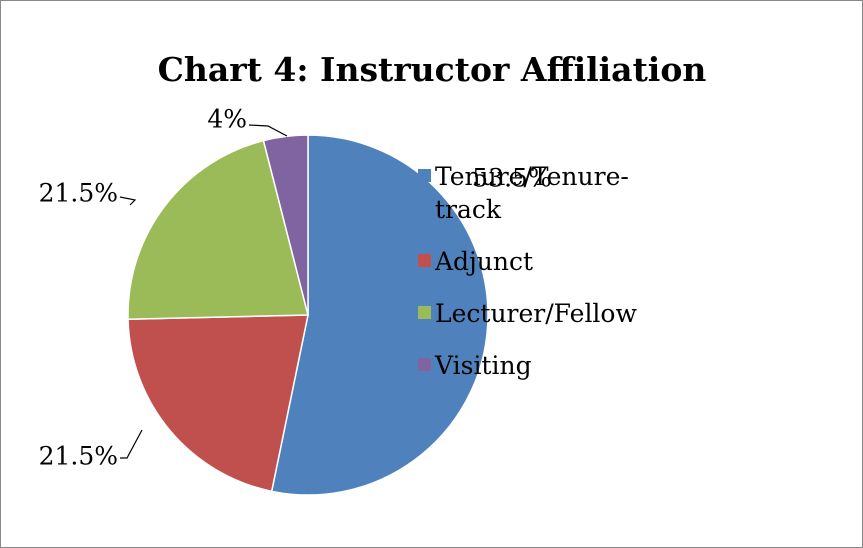  Describe the element at coordinates (483, 365) in the screenshot. I see `legend-label: Visiting` at that location.